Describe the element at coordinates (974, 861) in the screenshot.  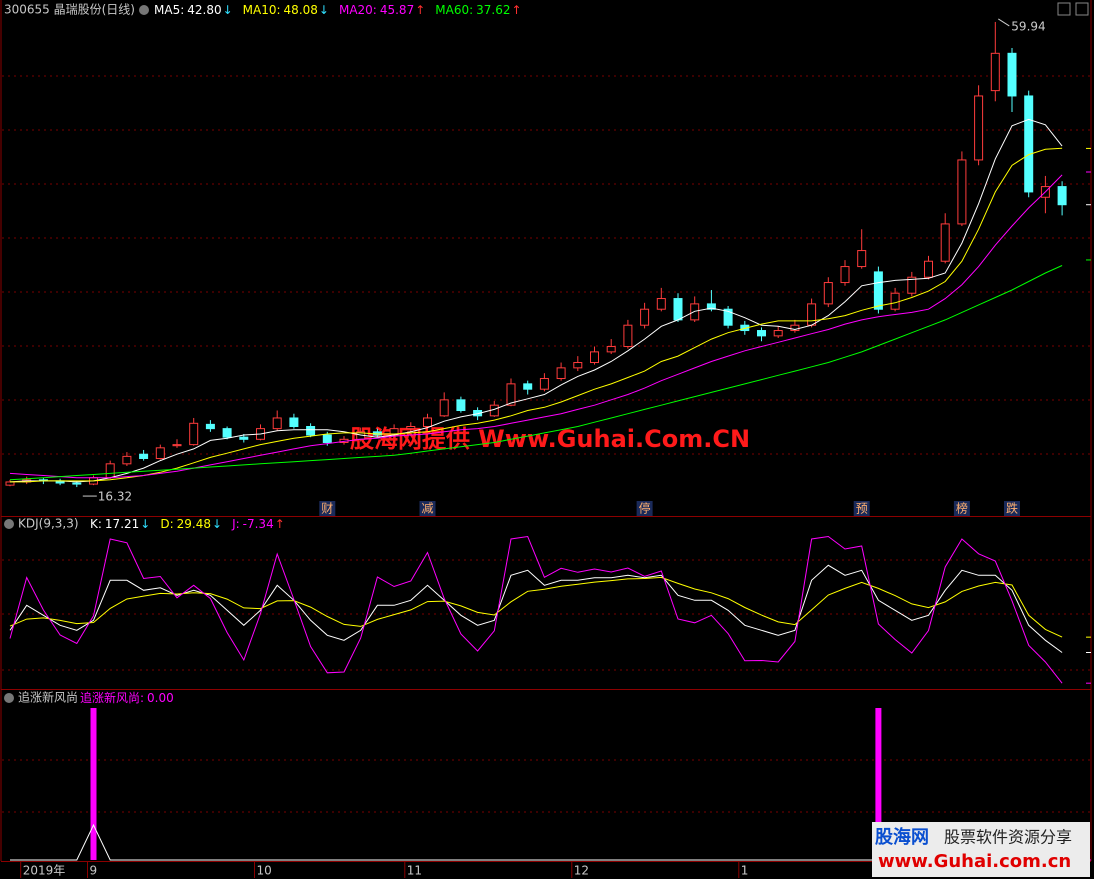
I see `logo-url: www.Guhai.com.cn` at that location.